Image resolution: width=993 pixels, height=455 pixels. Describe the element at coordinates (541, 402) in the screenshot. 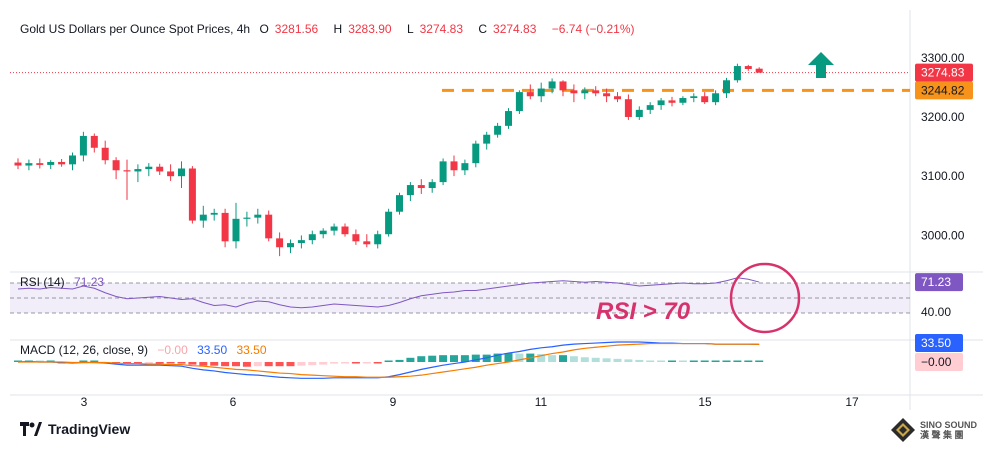

I see `time-axis-tick: 11` at that location.